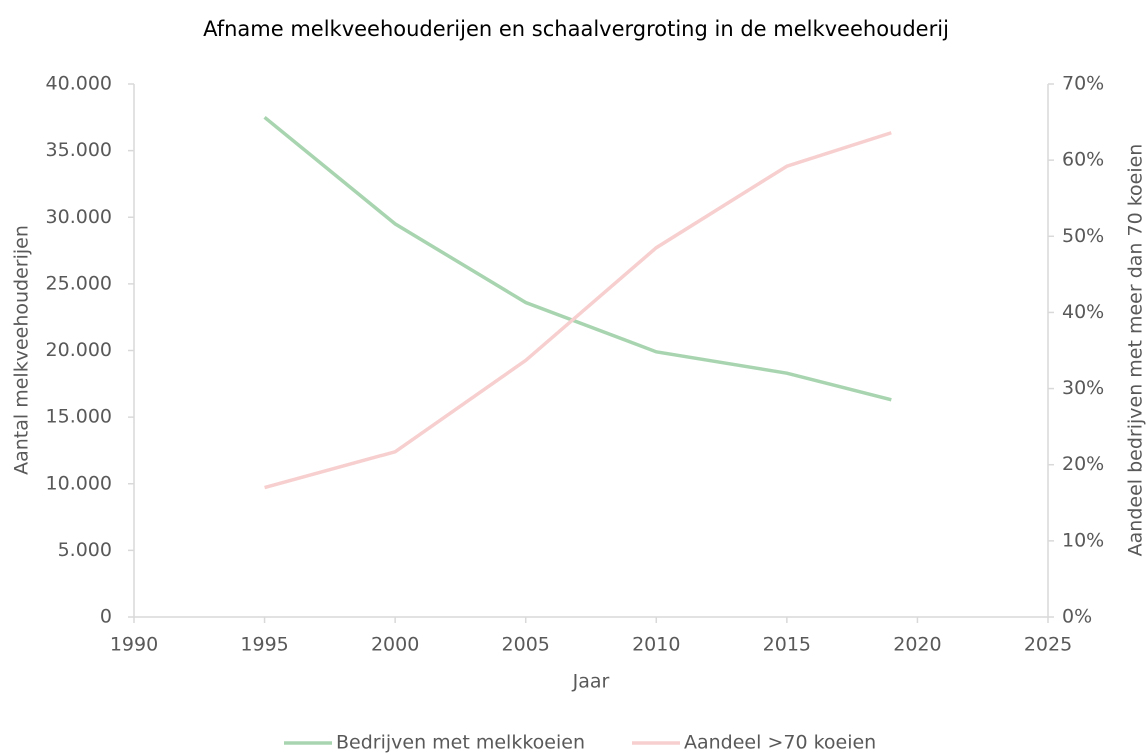  What do you see at coordinates (1083, 84) in the screenshot?
I see `y2-tick-label: 70%` at bounding box center [1083, 84].